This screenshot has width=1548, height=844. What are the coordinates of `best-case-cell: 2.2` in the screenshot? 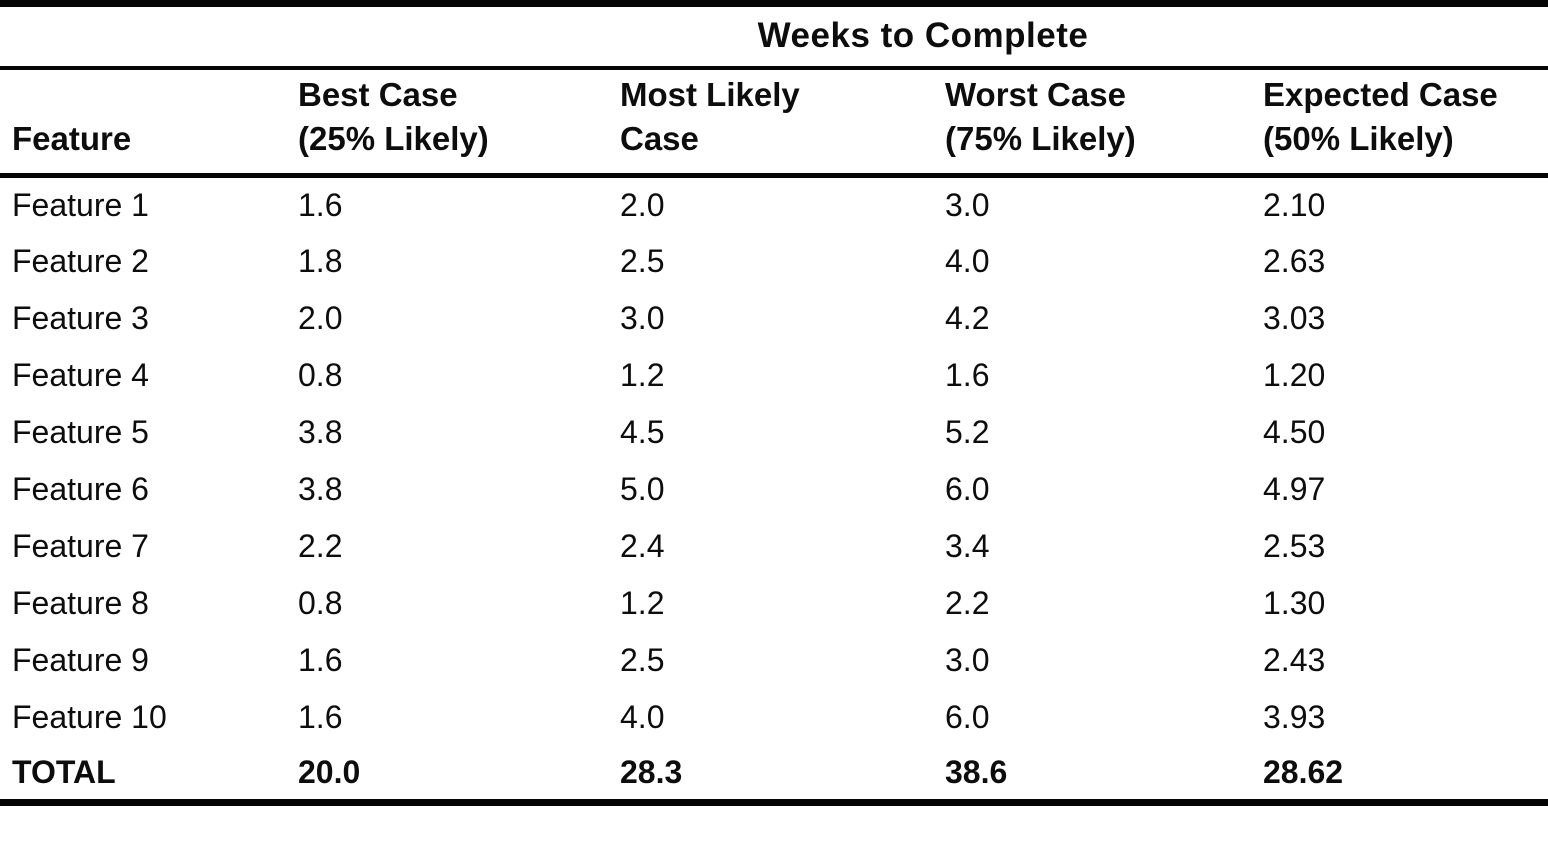 It's located at (320, 545).